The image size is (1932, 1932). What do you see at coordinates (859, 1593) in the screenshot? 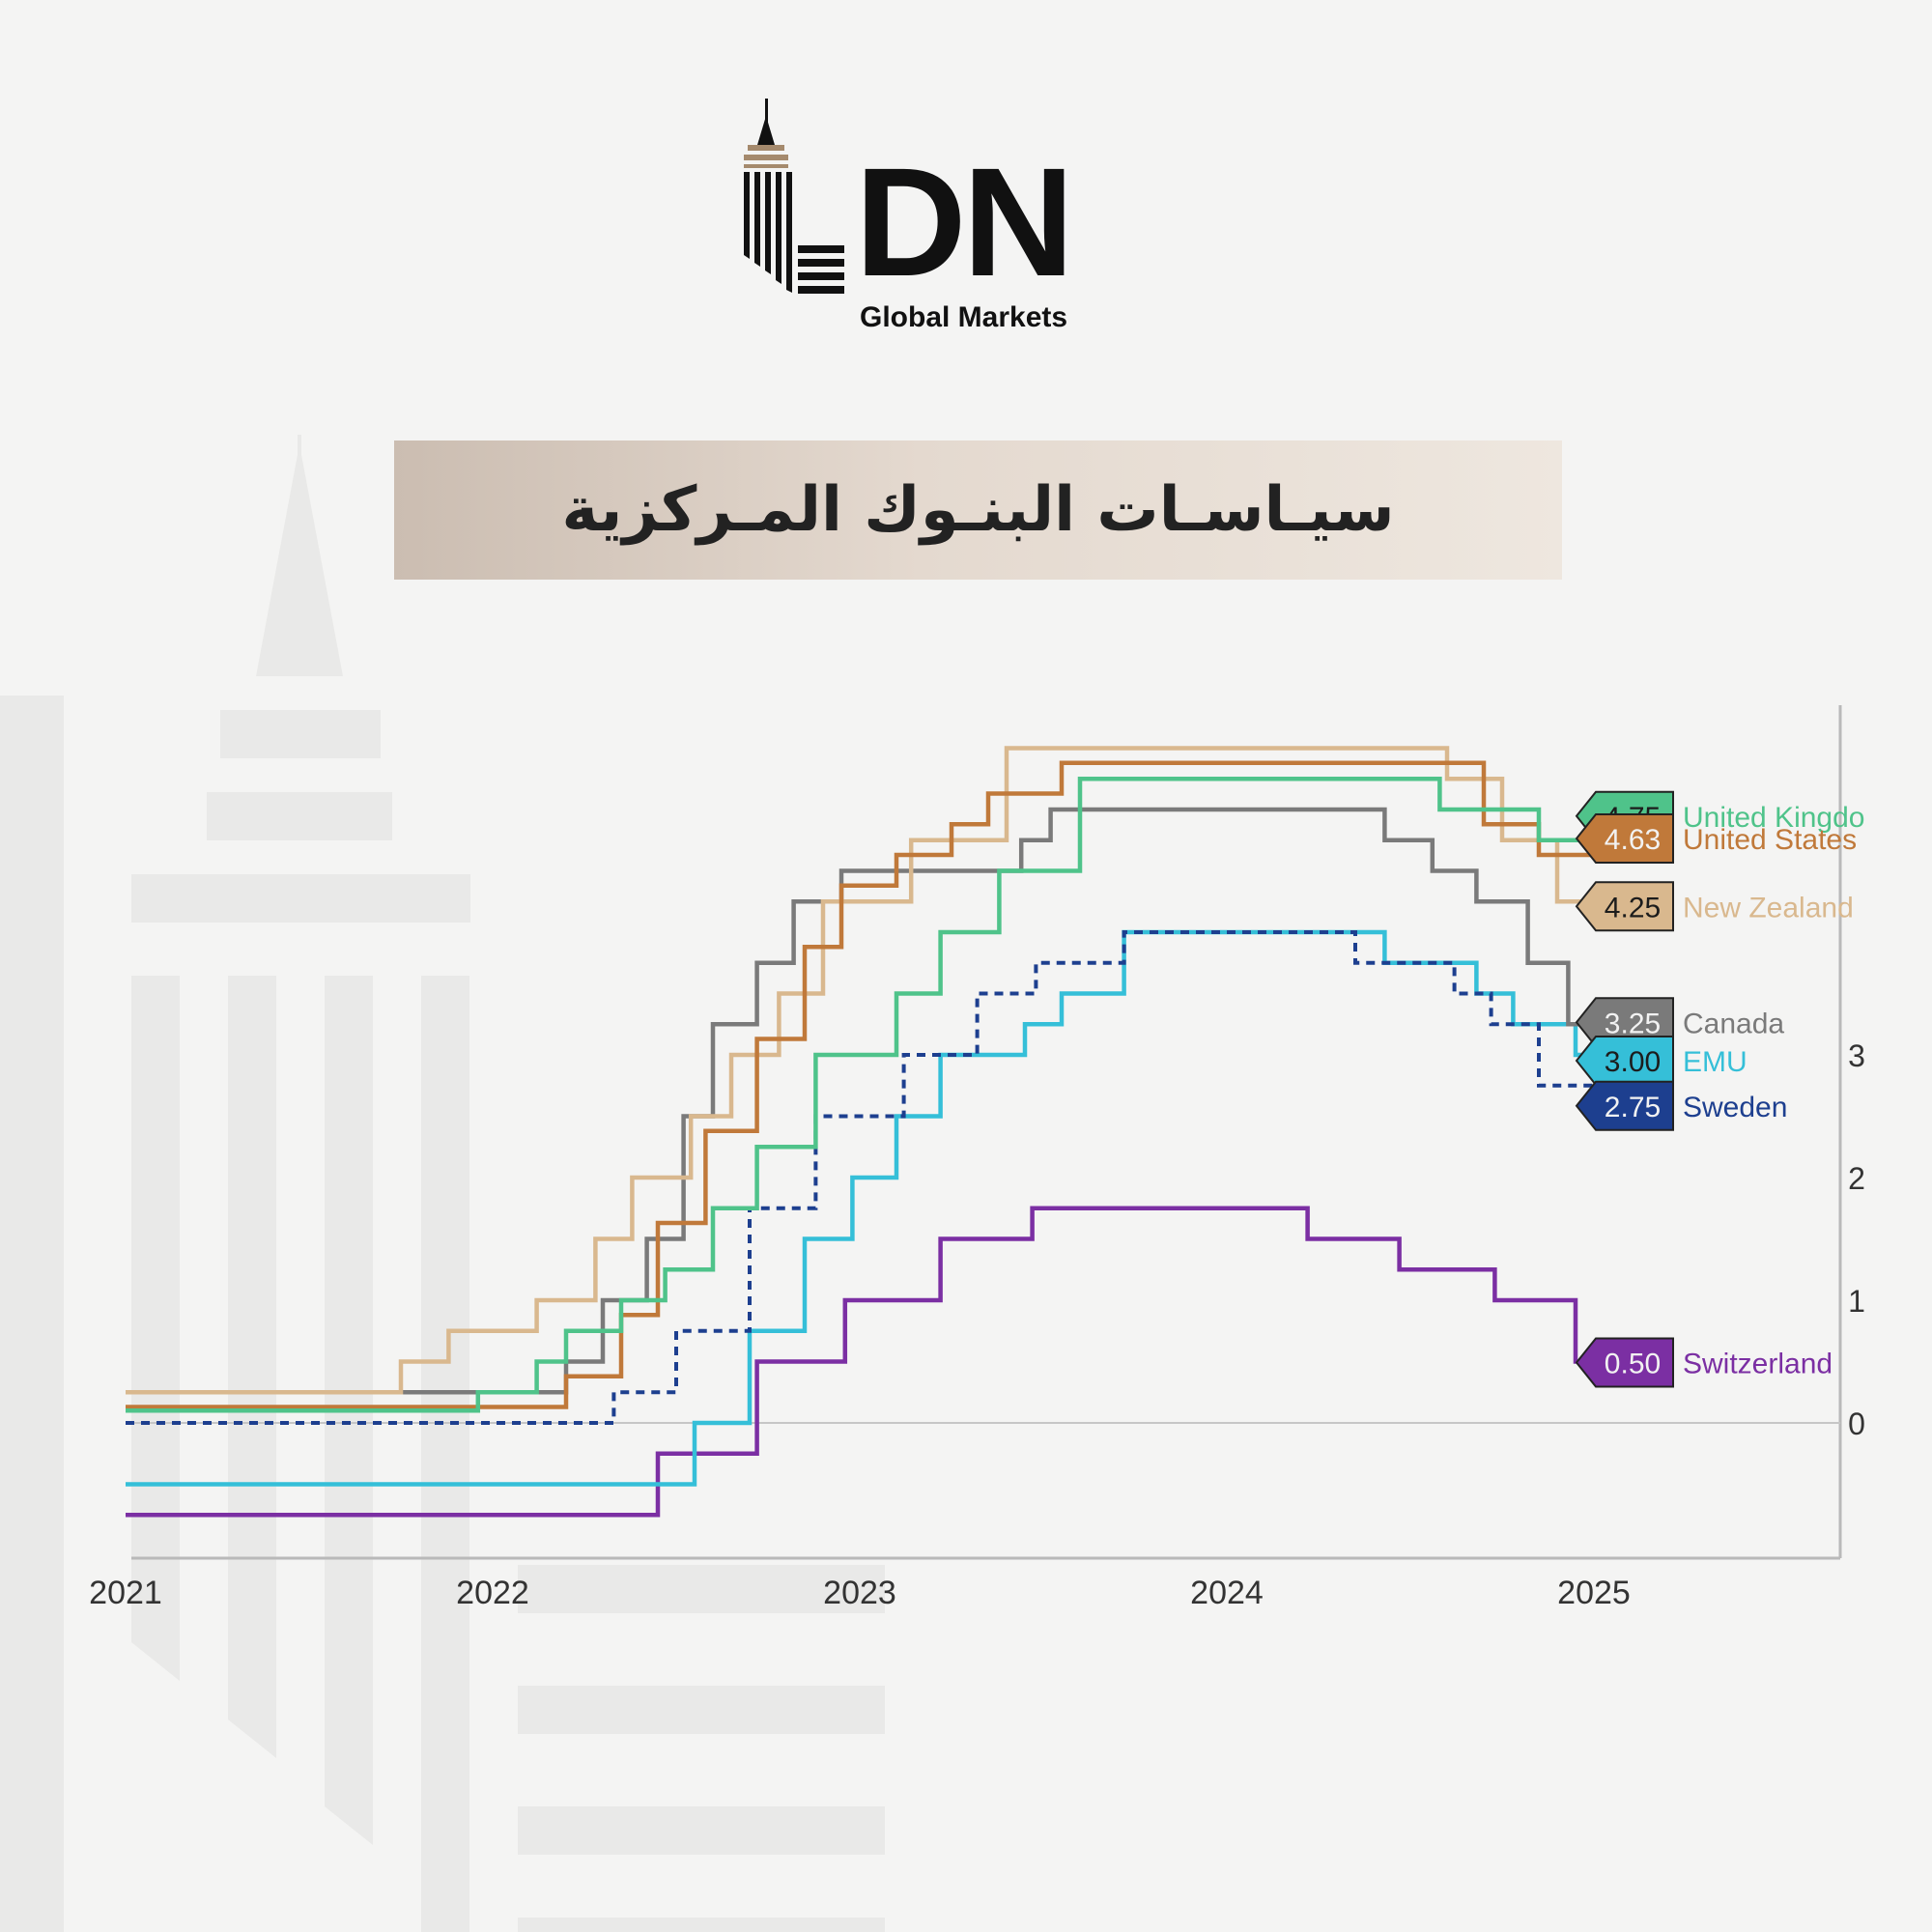
I see `x-tick-label: 2023` at bounding box center [859, 1593].